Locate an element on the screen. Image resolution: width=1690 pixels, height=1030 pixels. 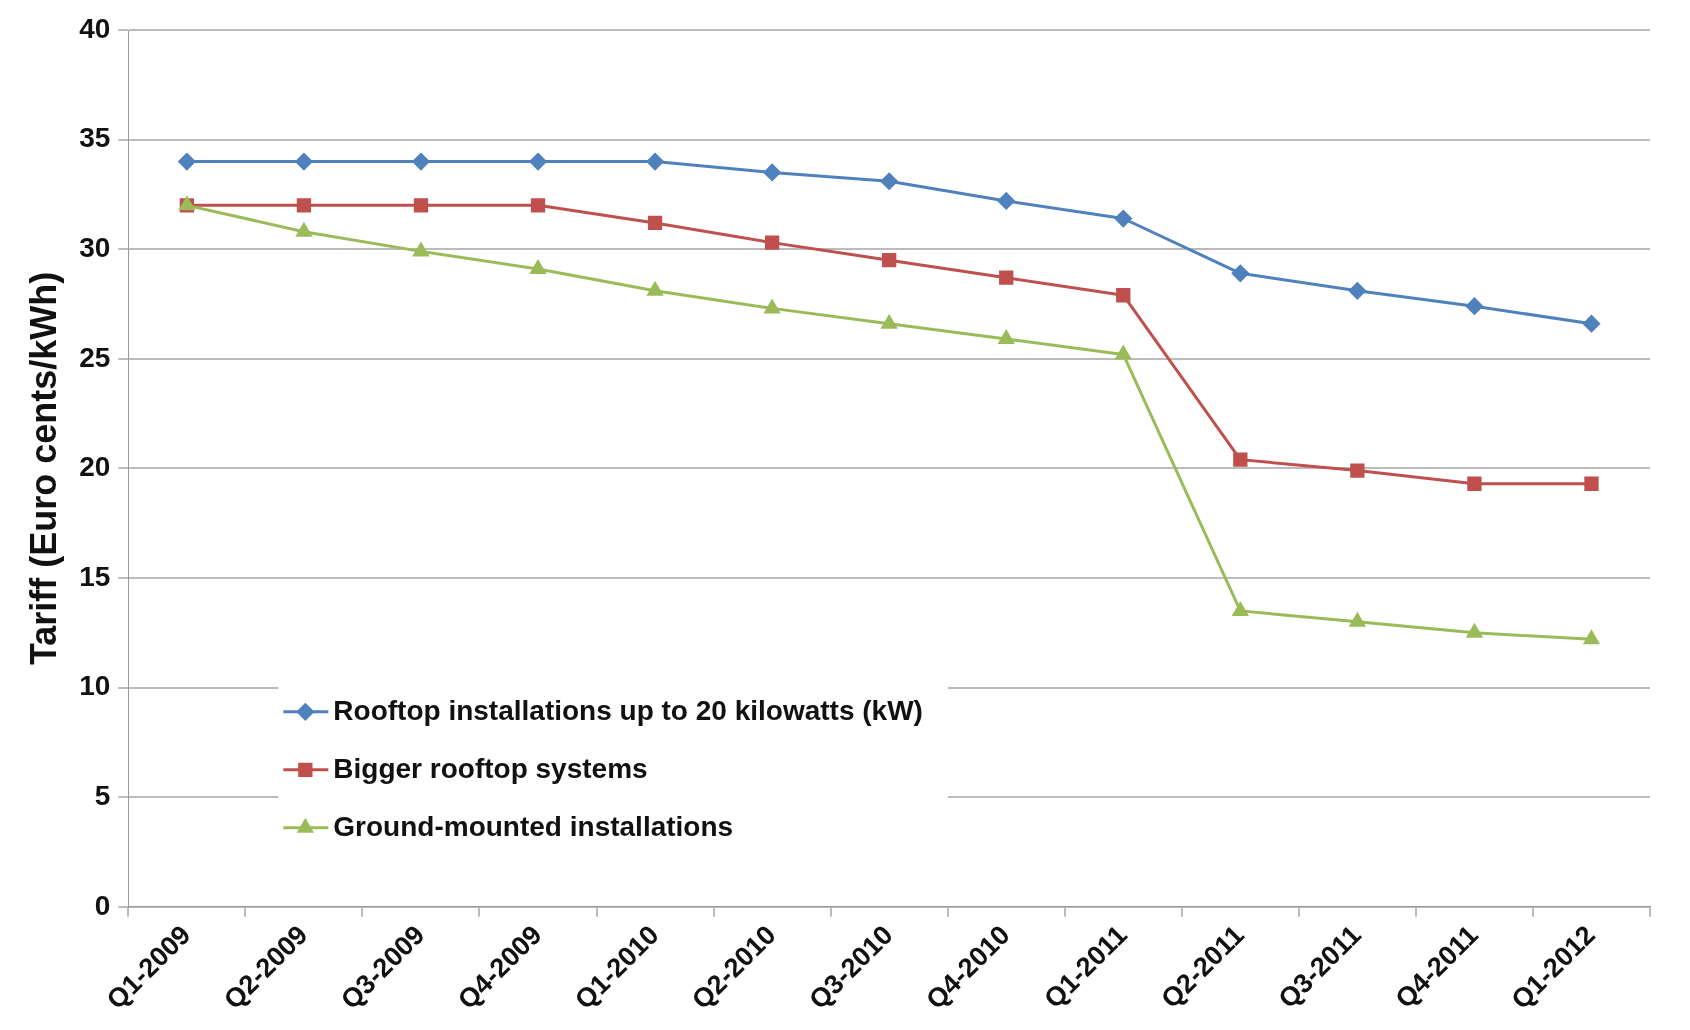
y-axis-title: Tariff (Euro cents/kWh) is located at coordinates (43, 468).